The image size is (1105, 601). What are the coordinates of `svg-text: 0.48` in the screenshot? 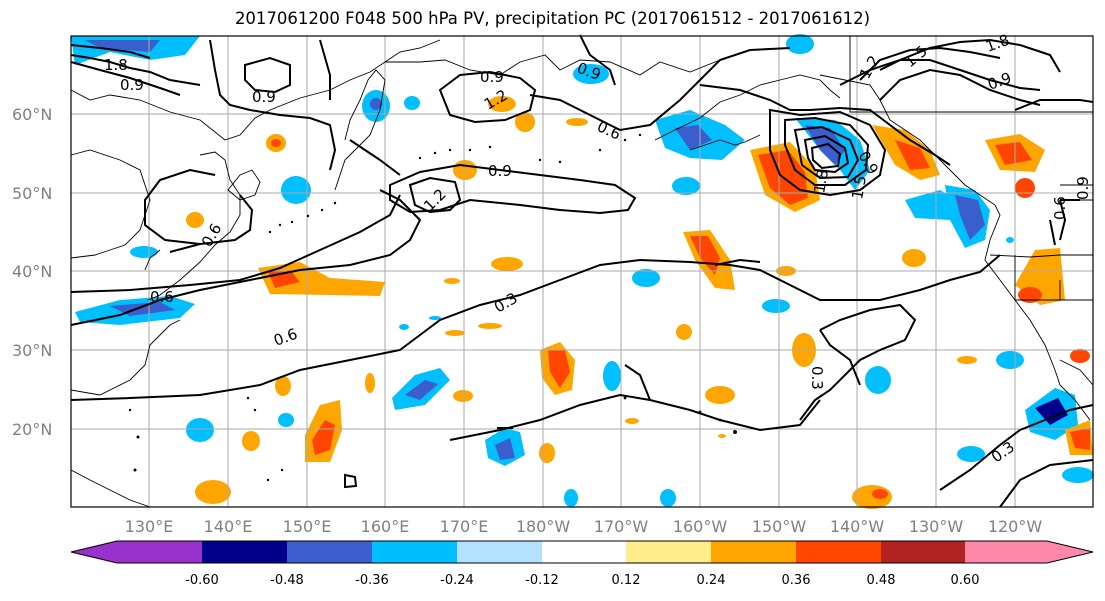 It's located at (881, 580).